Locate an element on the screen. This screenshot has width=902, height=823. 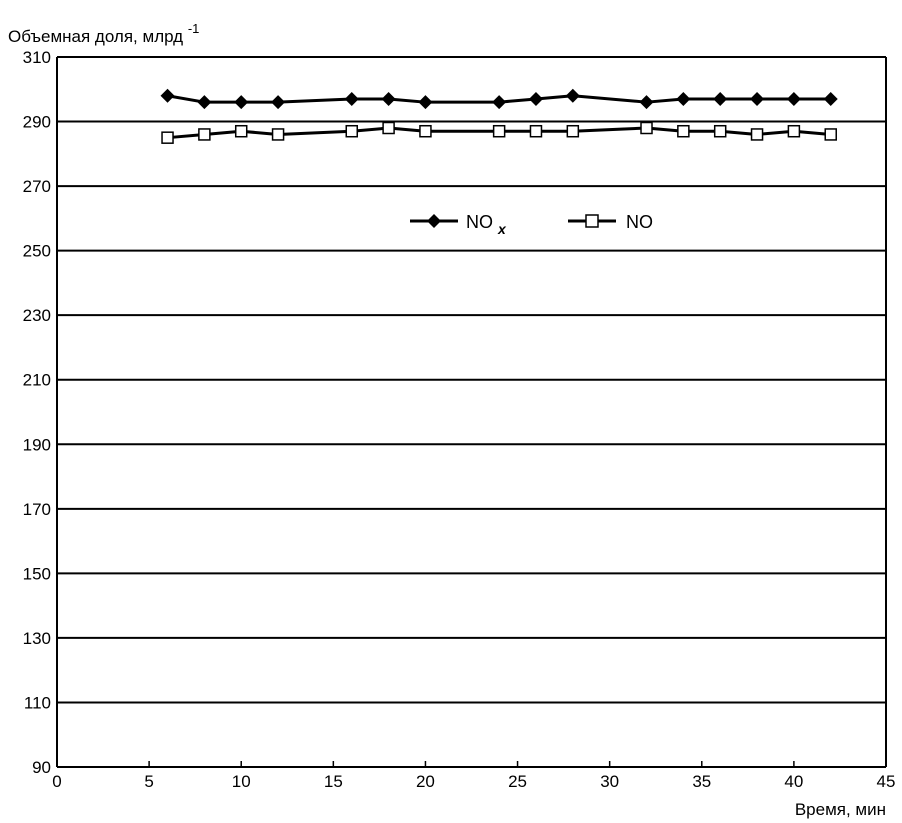
x-tick-label: 35 is located at coordinates (701, 781).